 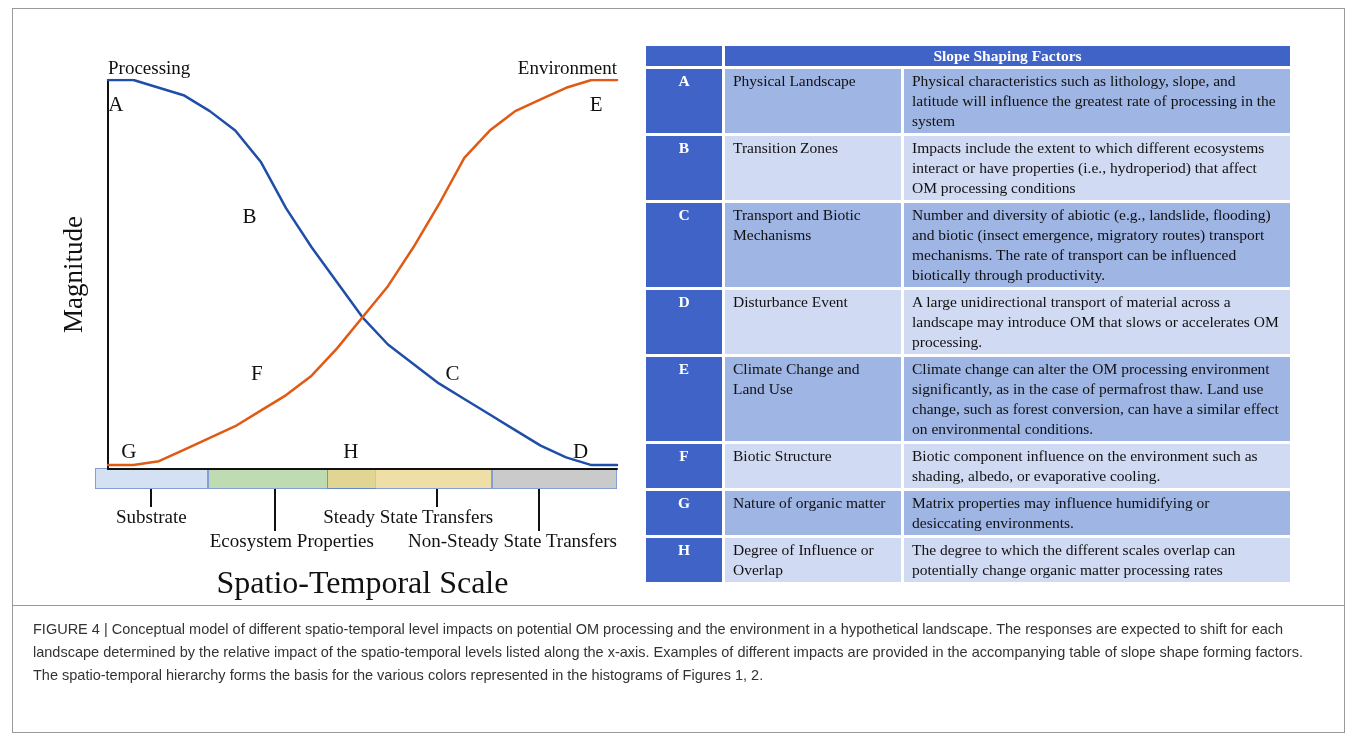 I want to click on text: Climate Change and Land Use, so click(x=813, y=399).